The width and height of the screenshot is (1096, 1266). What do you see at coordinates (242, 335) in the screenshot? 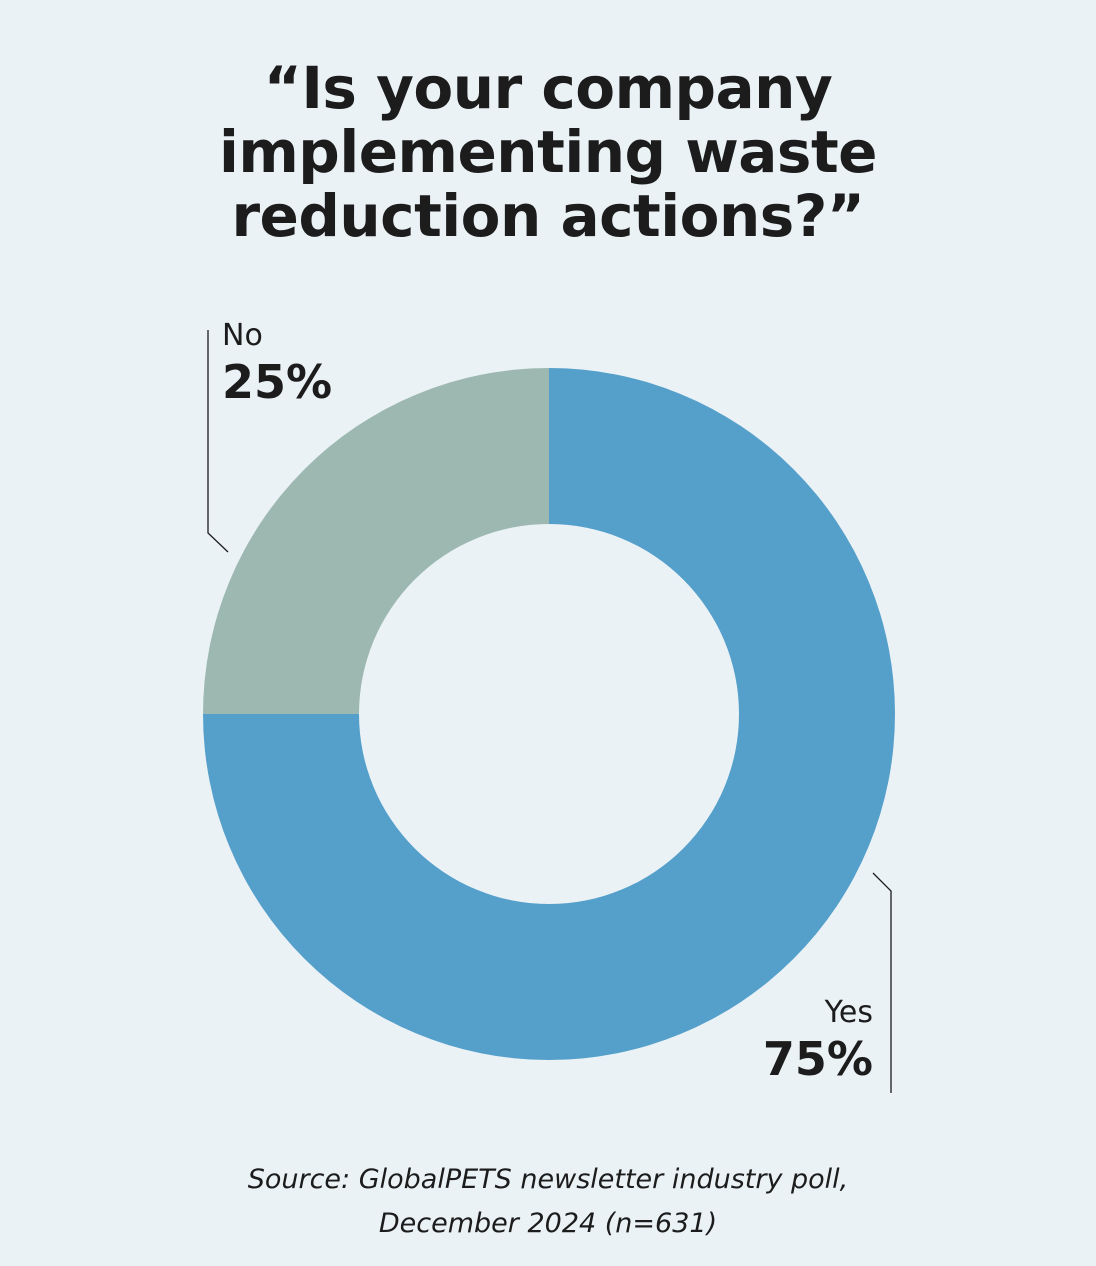
I see `slice-label: No` at bounding box center [242, 335].